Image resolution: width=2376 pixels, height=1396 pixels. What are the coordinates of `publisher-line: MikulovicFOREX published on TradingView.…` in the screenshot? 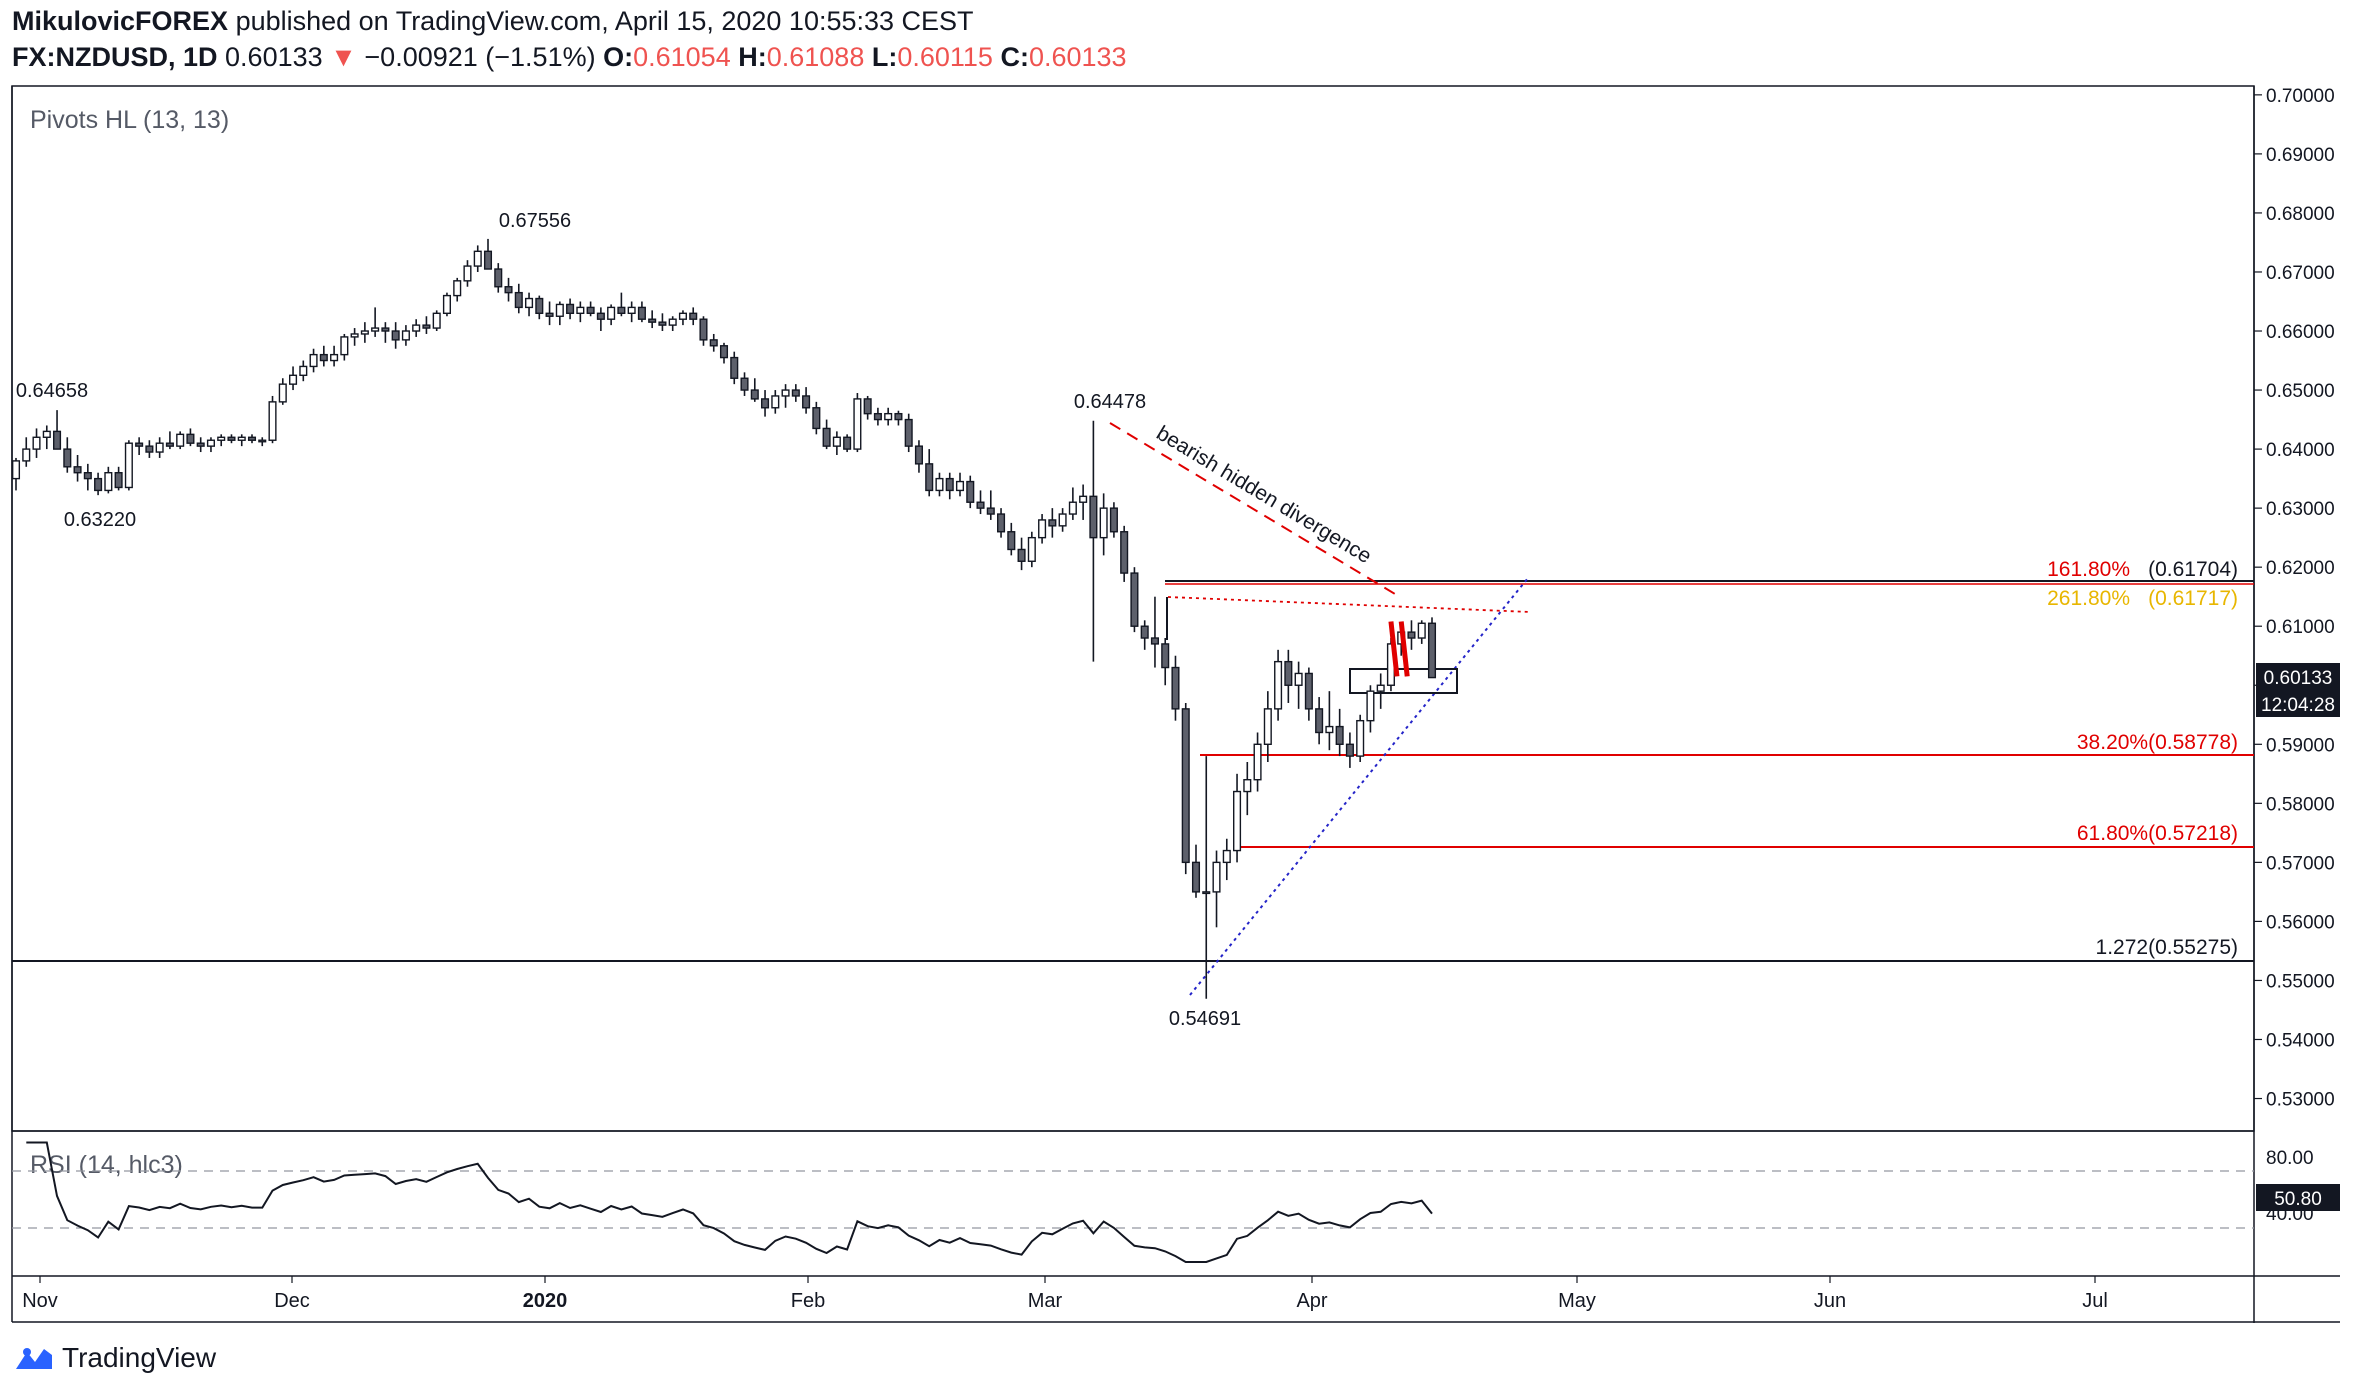 It's located at (493, 21).